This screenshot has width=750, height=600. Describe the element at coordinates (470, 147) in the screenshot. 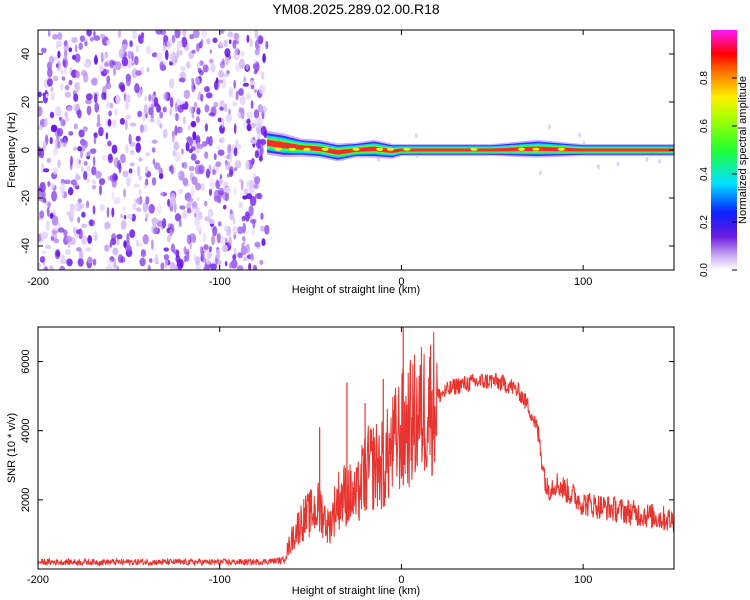

I see `signal-band-green` at that location.